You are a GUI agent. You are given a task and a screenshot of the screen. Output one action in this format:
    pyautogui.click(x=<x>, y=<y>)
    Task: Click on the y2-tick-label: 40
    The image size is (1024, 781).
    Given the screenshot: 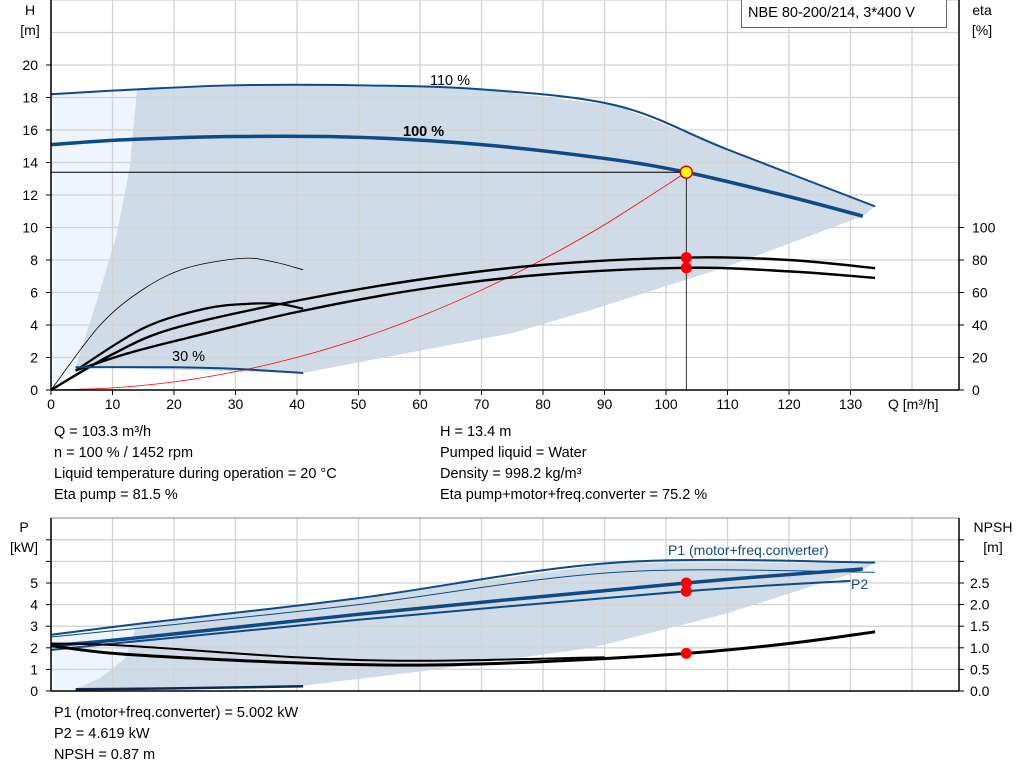 What is the action you would take?
    pyautogui.click(x=980, y=325)
    